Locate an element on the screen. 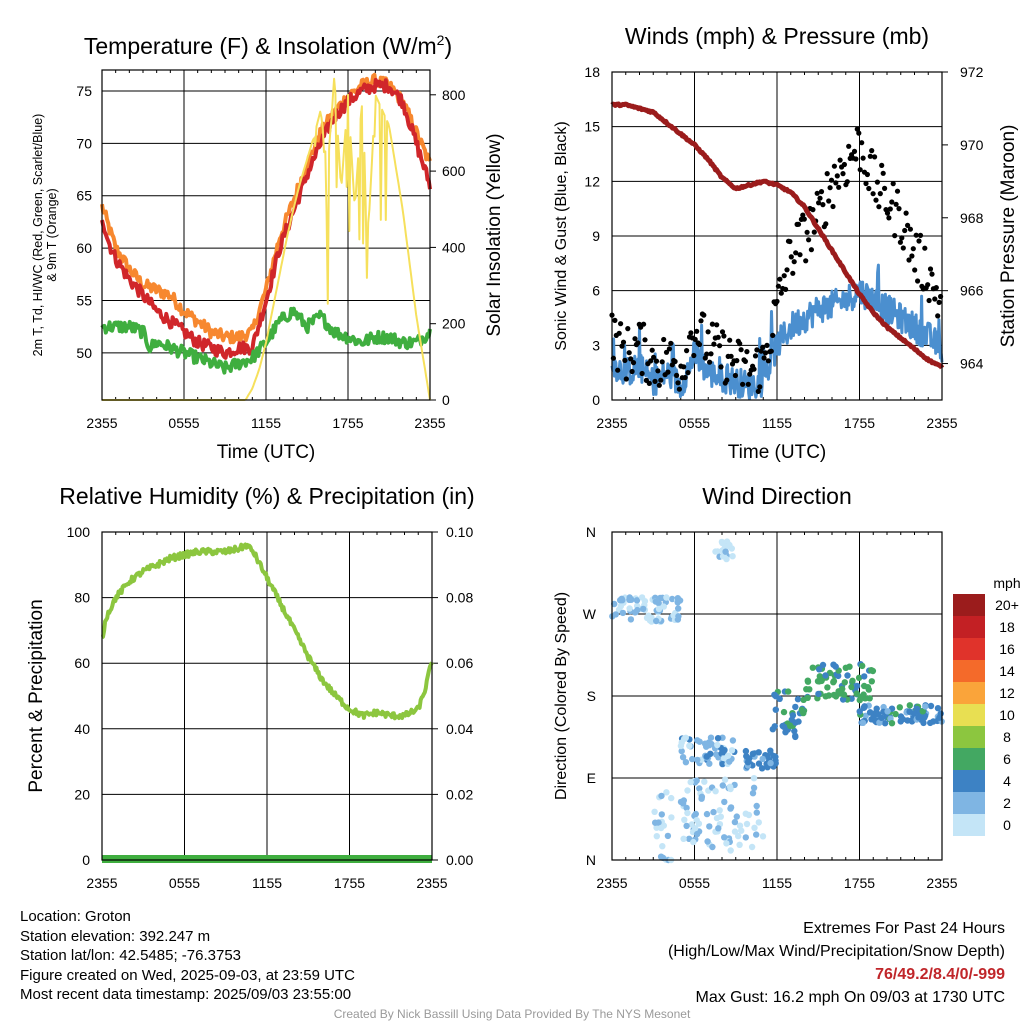  x-tick-label: 0555 is located at coordinates (183, 423).